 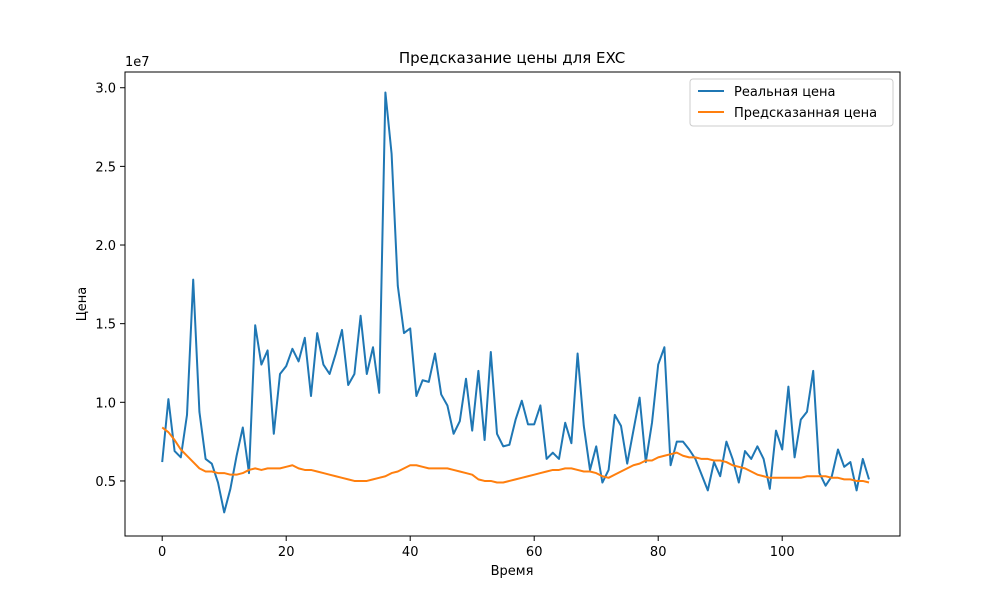 I want to click on y-axis: 0.5 1.0 1.5 2.0 2.5 3.0, so click(x=110, y=286).